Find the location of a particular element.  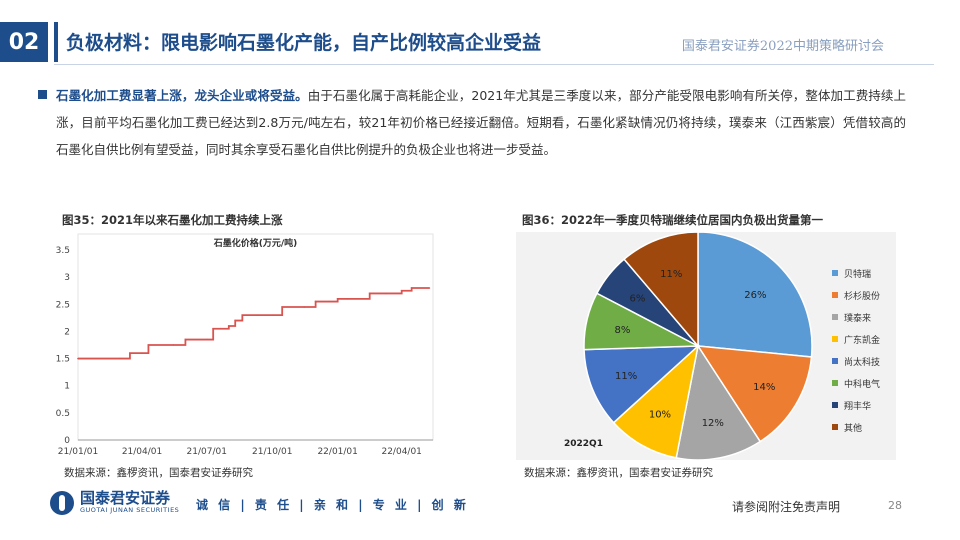

pie-percent-label: 12% is located at coordinates (713, 423).